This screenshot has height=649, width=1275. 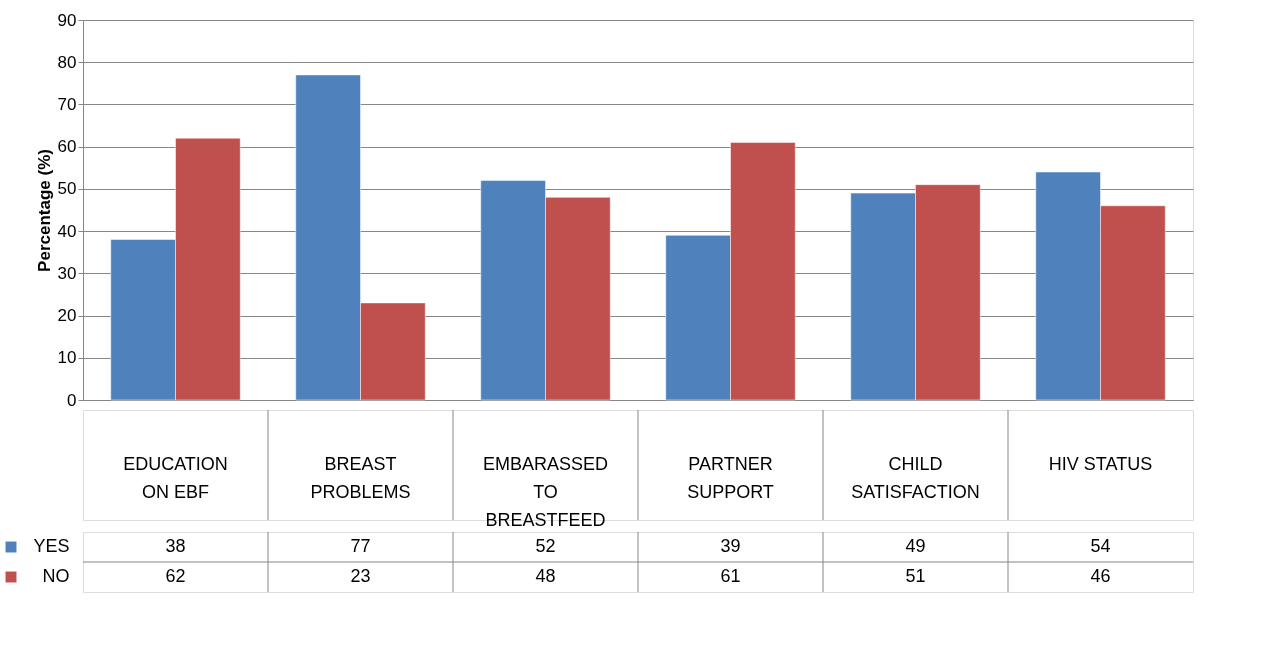 I want to click on data-label: 39, so click(x=730, y=546).